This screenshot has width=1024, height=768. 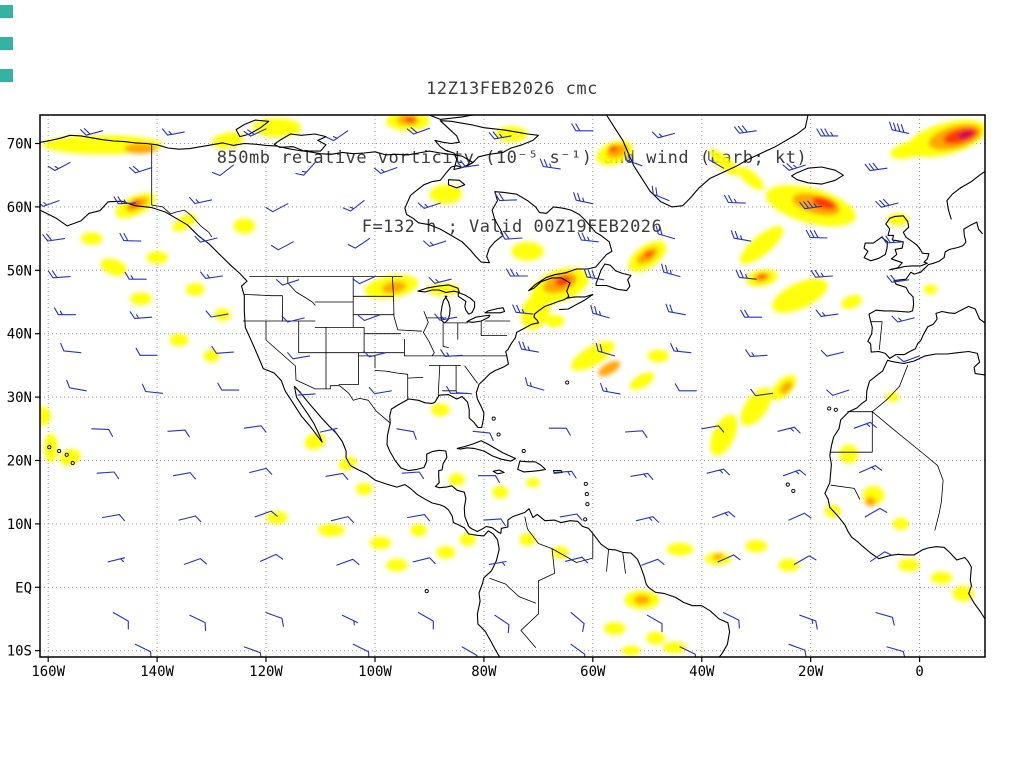 I want to click on svg-text: 70N, so click(x=19, y=145).